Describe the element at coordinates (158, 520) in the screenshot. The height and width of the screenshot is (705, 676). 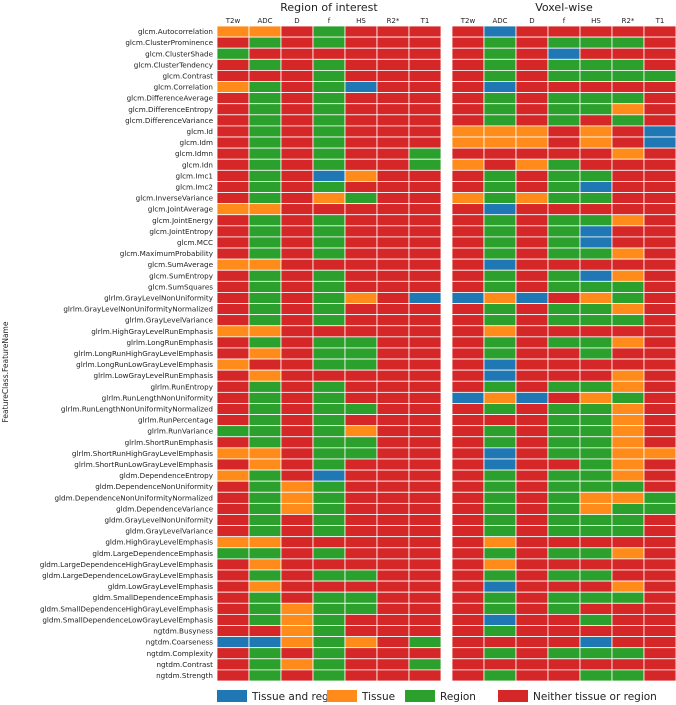
I see `row-label: gldm.GrayLevelNonUniformity` at that location.